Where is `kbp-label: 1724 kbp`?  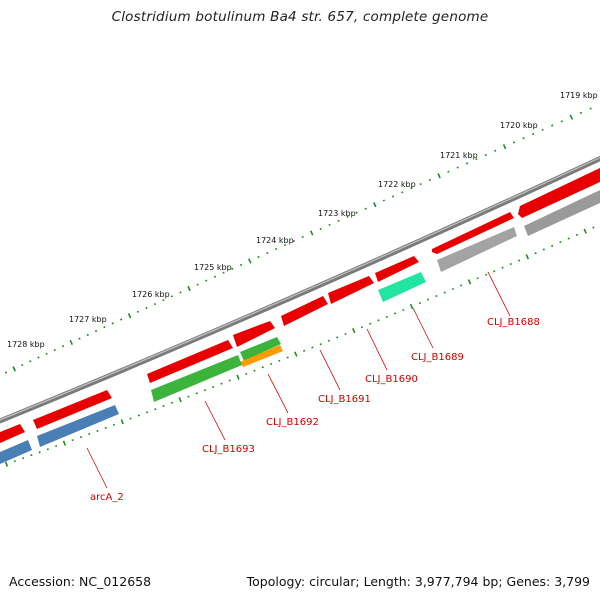
kbp-label: 1724 kbp is located at coordinates (275, 240).